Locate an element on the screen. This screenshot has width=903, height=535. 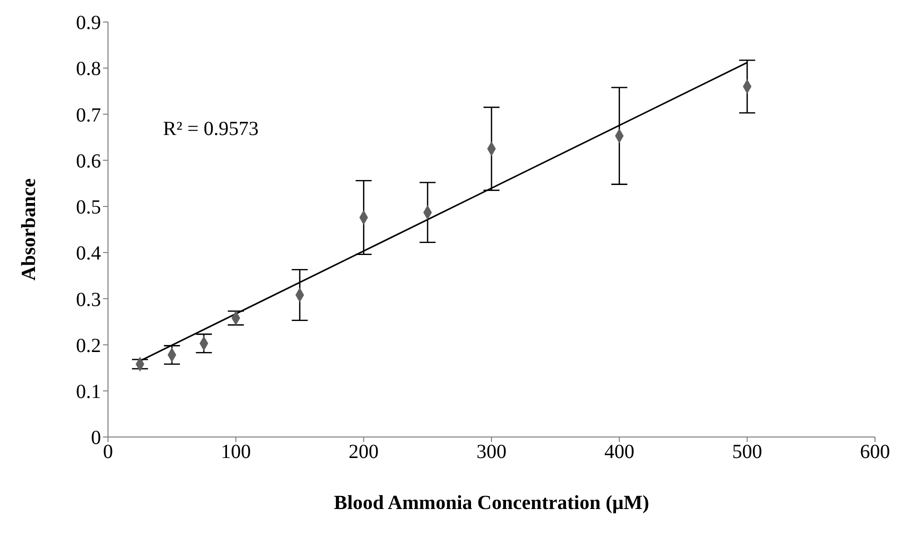
y-tick-label: 0.7 is located at coordinates (88, 115).